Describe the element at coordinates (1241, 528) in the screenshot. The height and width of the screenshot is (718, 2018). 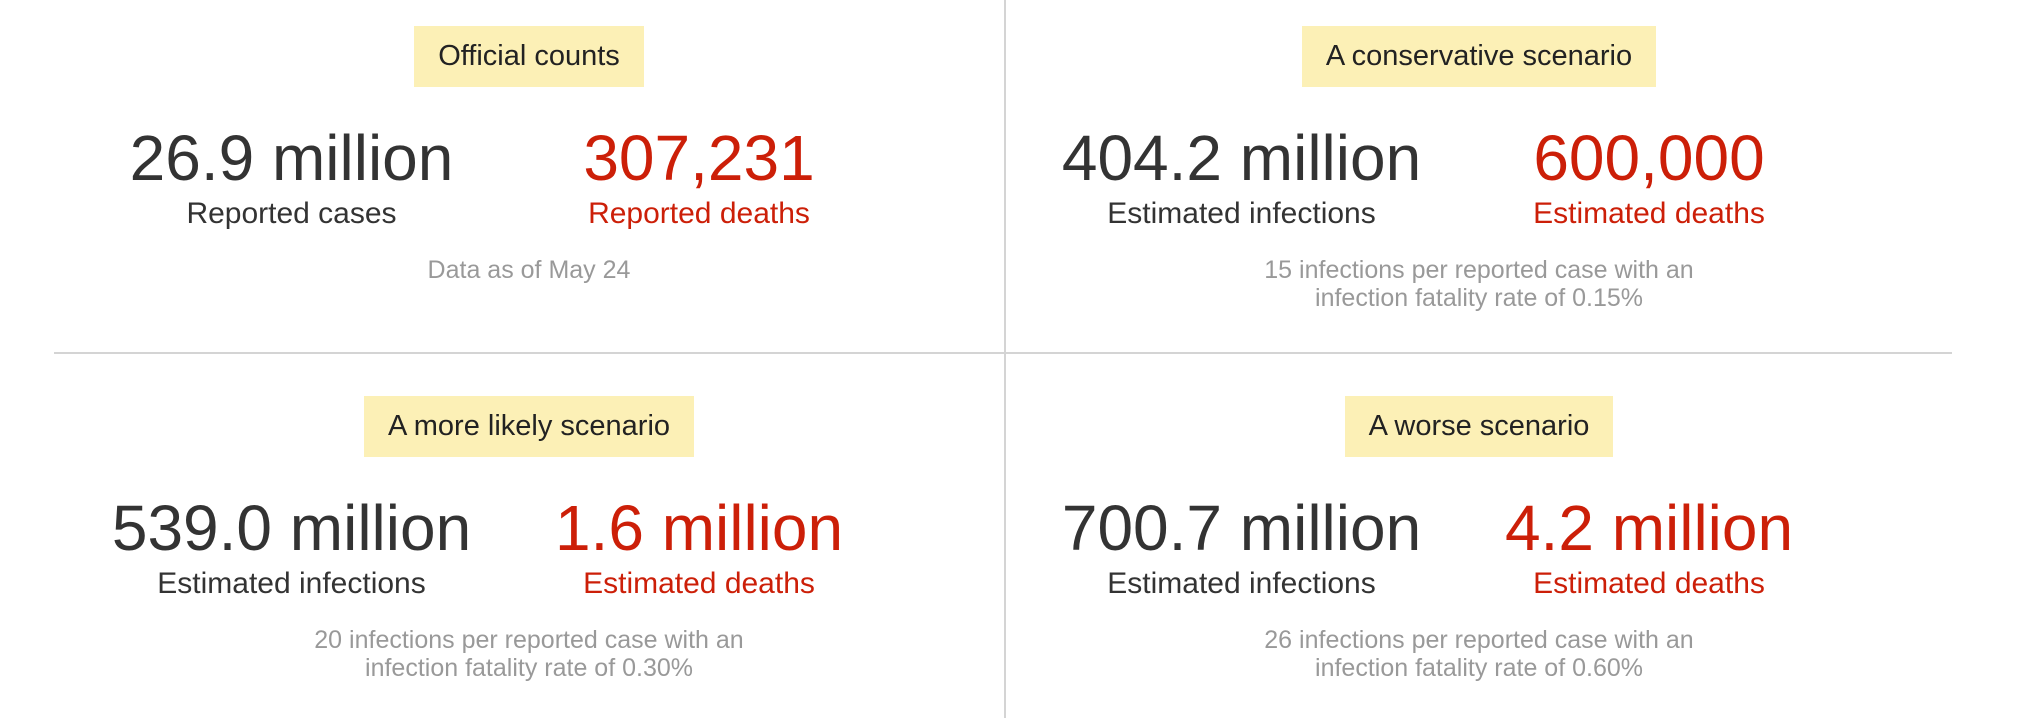
I see `infections-value: 700.7 million` at that location.